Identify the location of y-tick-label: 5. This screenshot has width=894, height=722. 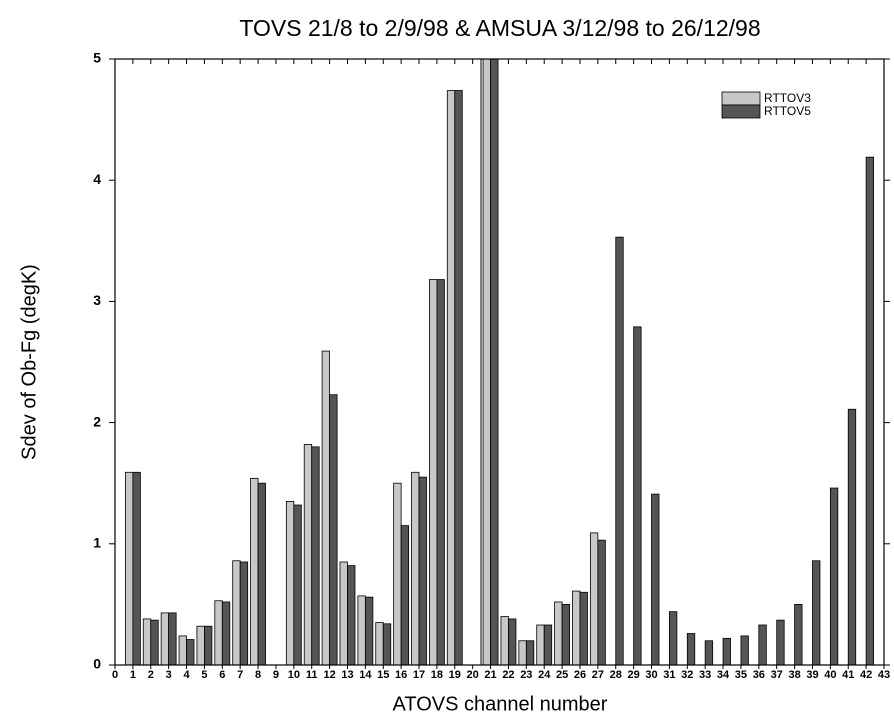
(97, 58).